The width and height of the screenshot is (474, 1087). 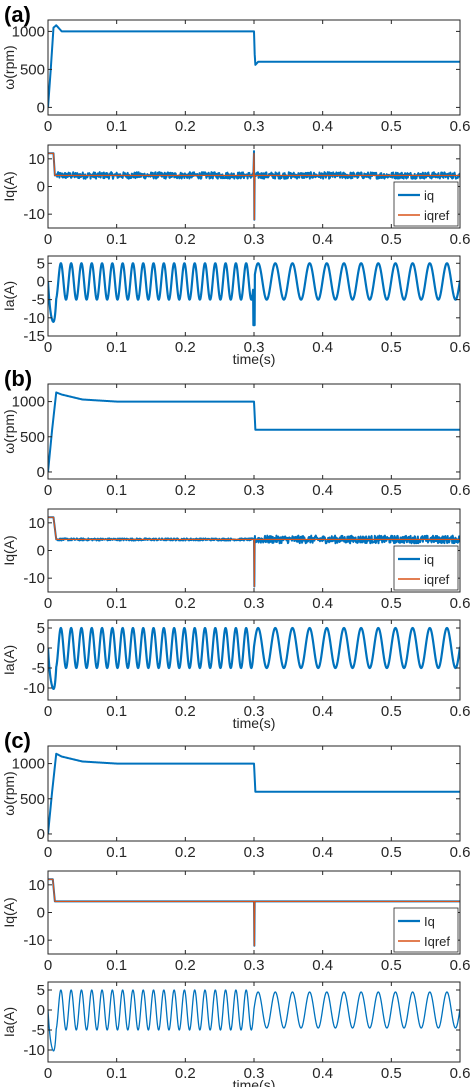 I want to click on series-line-Iqref, so click(x=254, y=912).